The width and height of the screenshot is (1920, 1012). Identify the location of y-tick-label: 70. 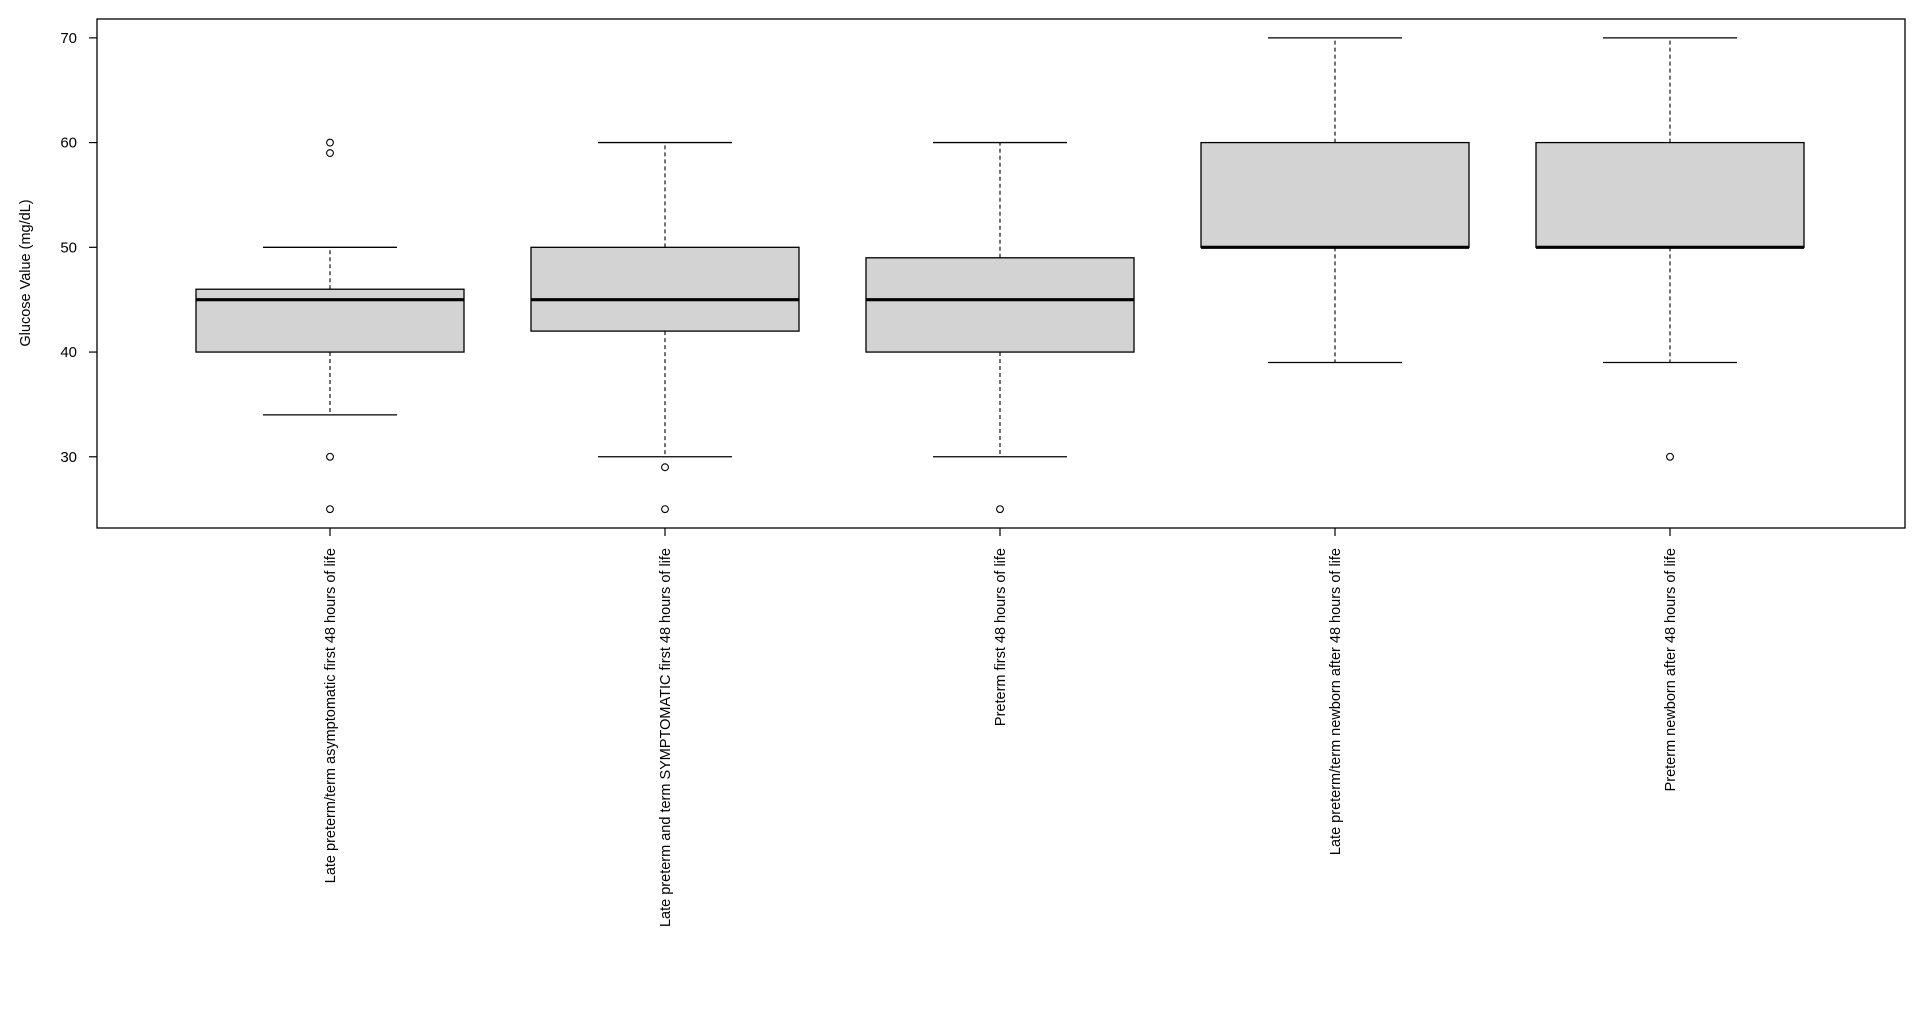
(68, 38).